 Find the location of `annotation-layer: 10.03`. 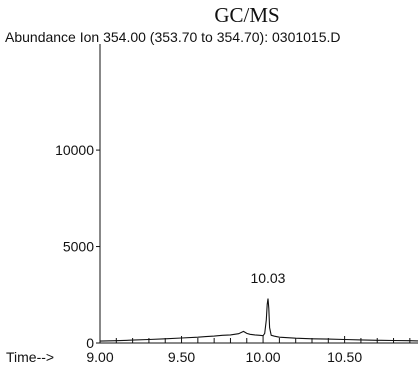

annotation-layer: 10.03 is located at coordinates (267, 278).